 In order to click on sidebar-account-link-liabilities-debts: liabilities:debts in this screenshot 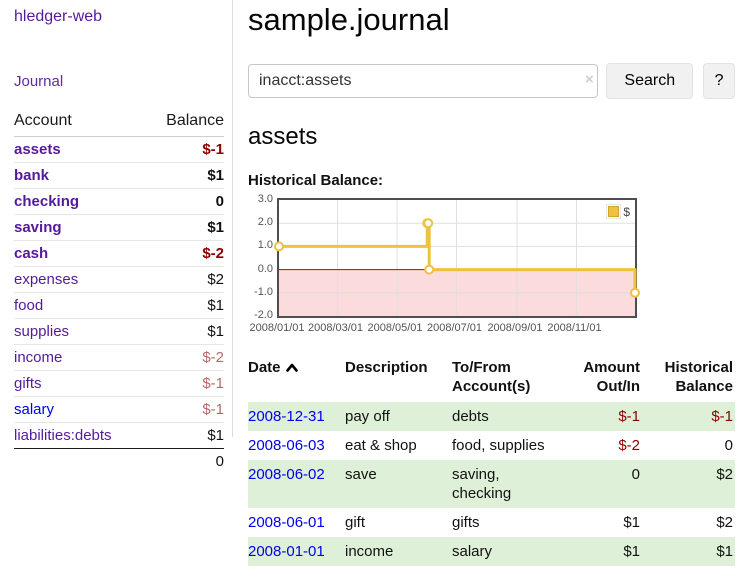, I will do `click(63, 435)`.